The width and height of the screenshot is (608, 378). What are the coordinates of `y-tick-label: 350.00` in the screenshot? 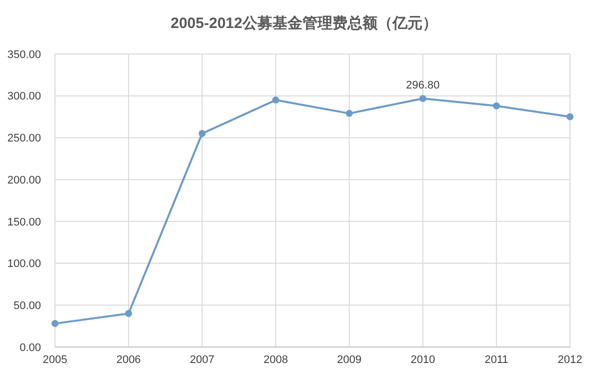 It's located at (24, 54).